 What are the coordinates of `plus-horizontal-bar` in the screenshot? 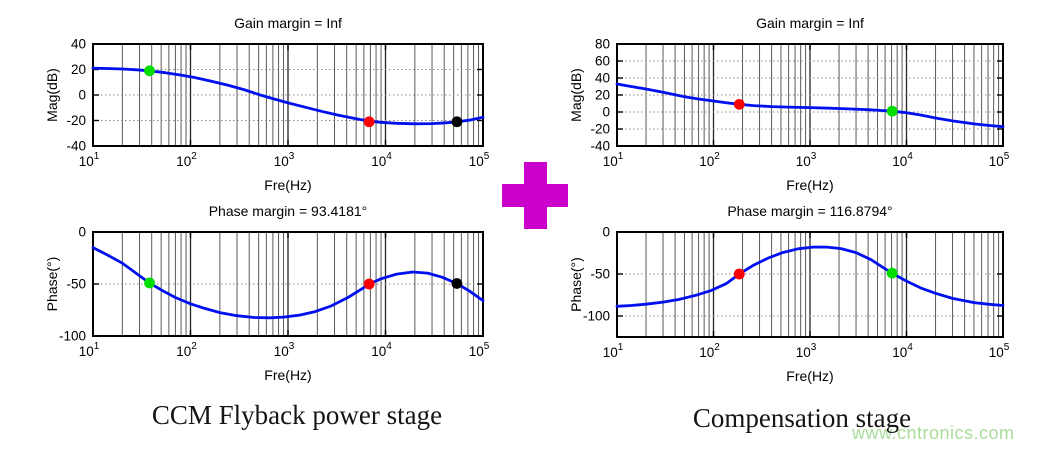 It's located at (535, 195).